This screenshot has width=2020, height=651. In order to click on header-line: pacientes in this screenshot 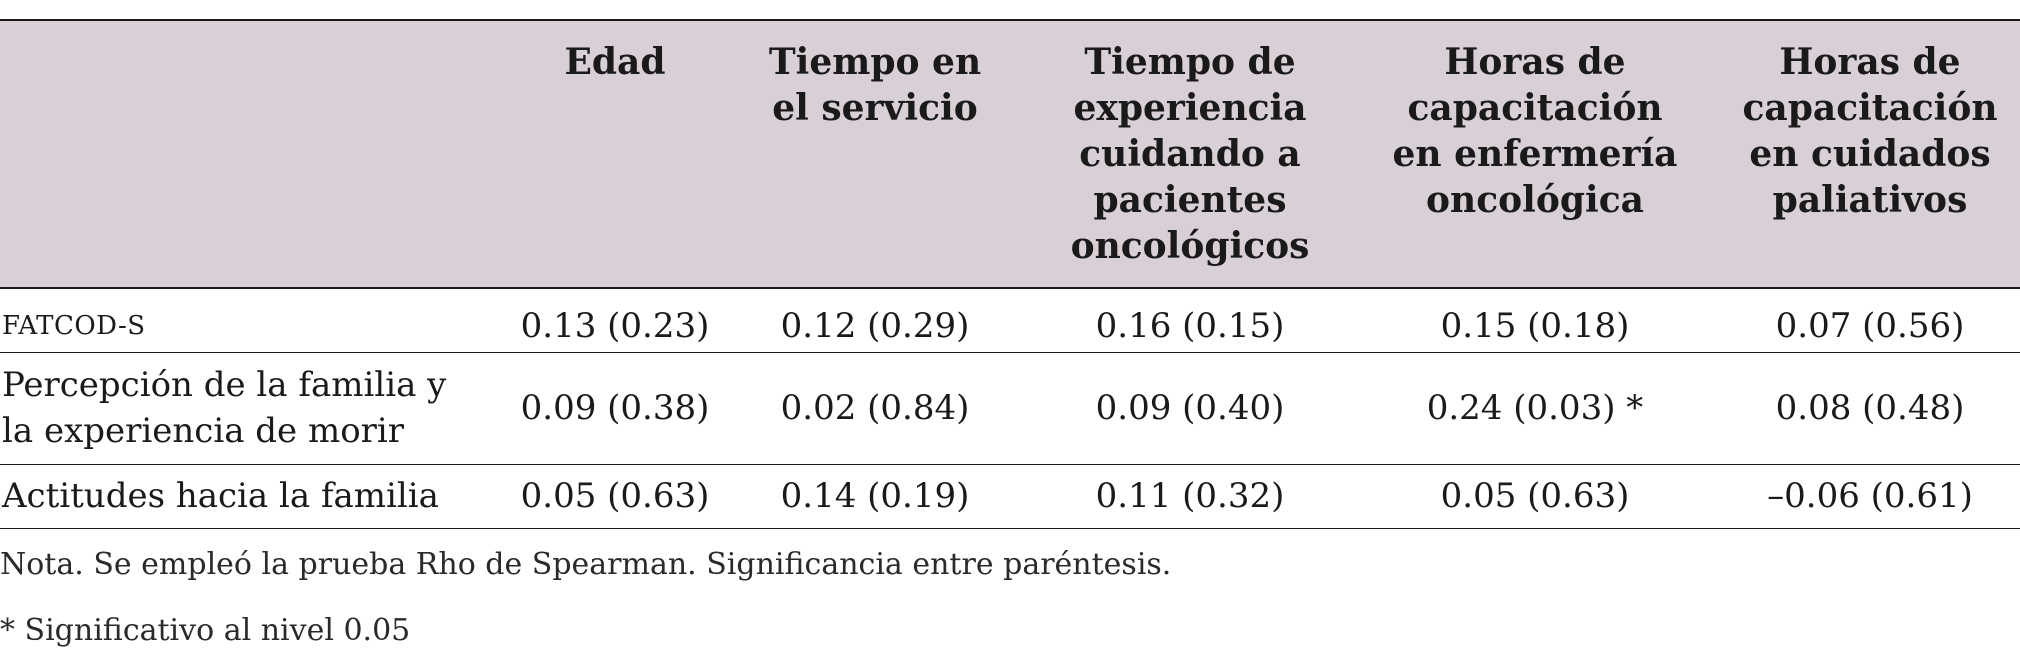, I will do `click(1190, 200)`.